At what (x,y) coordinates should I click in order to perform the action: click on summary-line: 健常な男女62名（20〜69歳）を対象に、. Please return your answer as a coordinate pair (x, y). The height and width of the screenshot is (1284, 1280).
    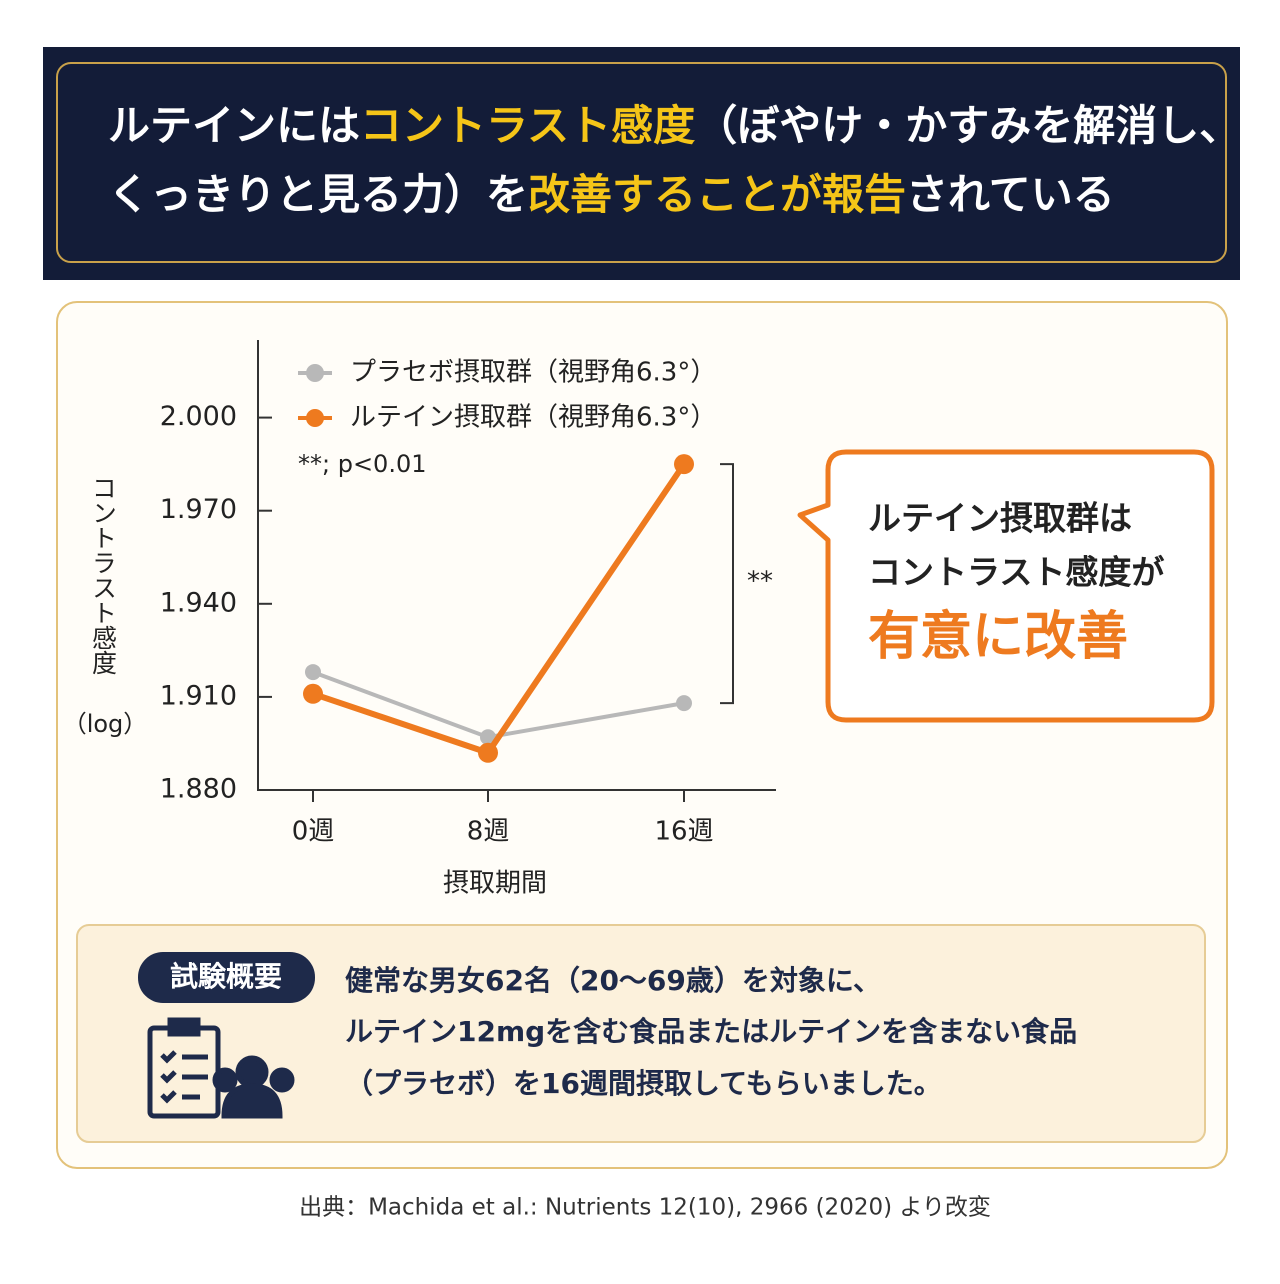
    Looking at the image, I should click on (613, 980).